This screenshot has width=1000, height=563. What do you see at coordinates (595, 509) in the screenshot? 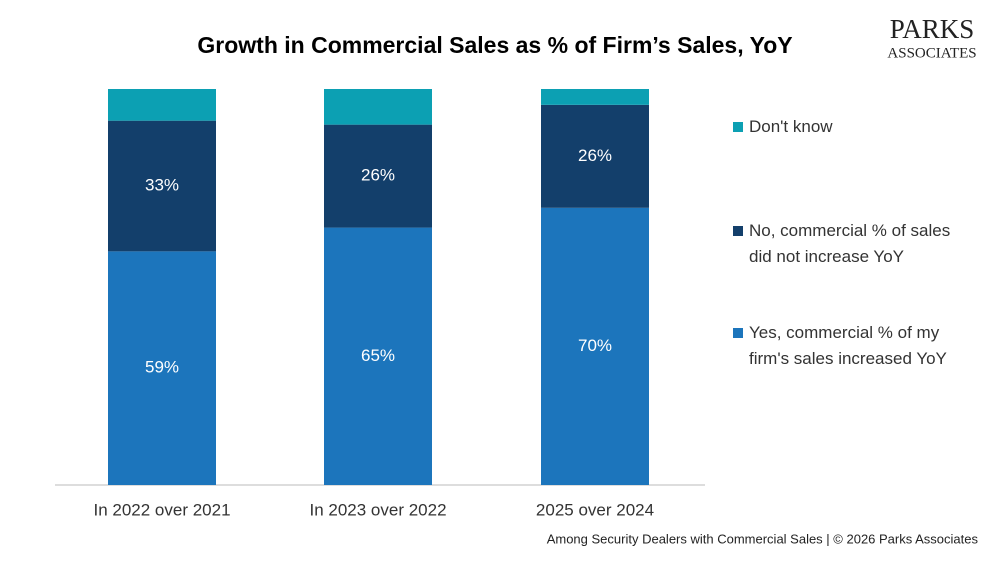
I see `x-tick-label: 2025 over 2024` at bounding box center [595, 509].